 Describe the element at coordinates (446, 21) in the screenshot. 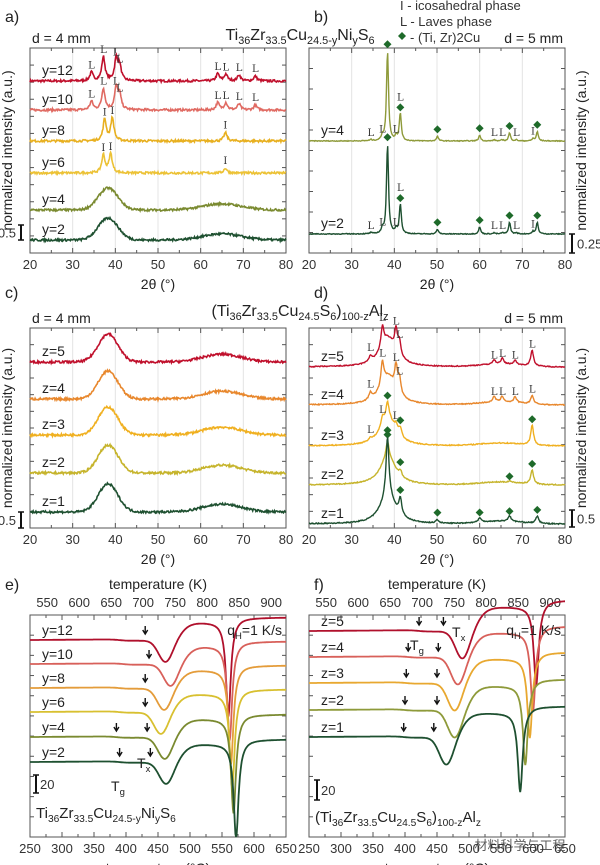

I see `legend-laves: L - Laves phase` at that location.